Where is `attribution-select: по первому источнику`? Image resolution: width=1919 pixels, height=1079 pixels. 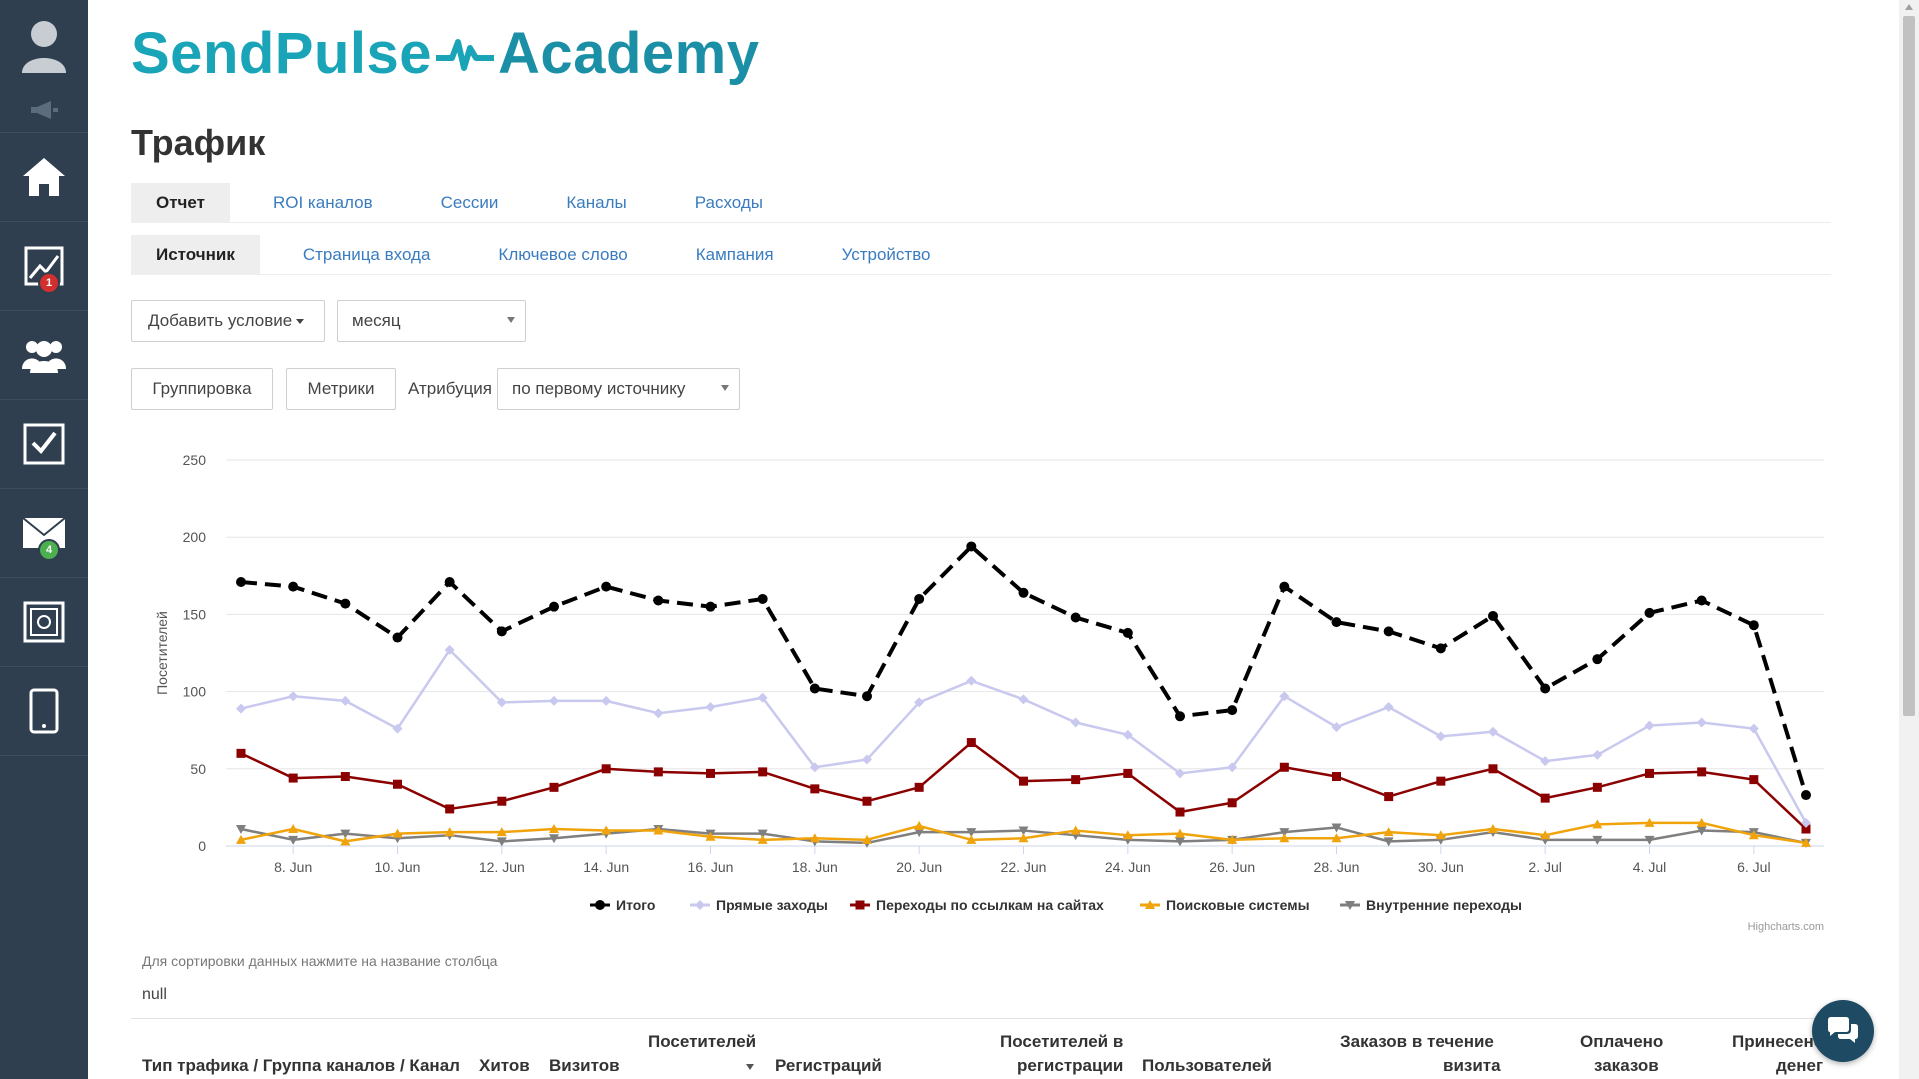
attribution-select: по первому источнику is located at coordinates (618, 389).